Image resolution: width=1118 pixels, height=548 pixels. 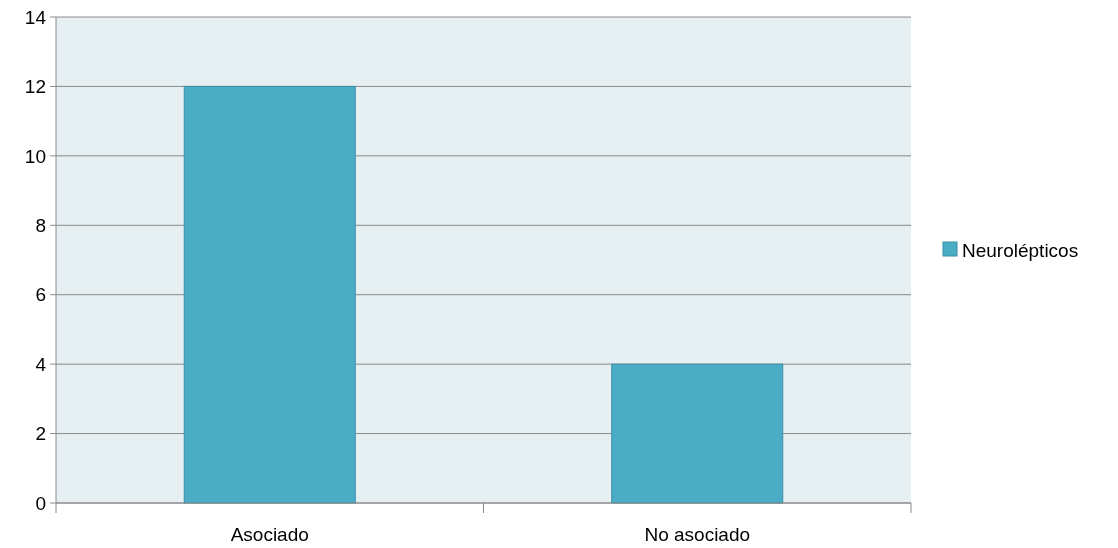 I want to click on y-tick-label: 8, so click(x=40, y=225).